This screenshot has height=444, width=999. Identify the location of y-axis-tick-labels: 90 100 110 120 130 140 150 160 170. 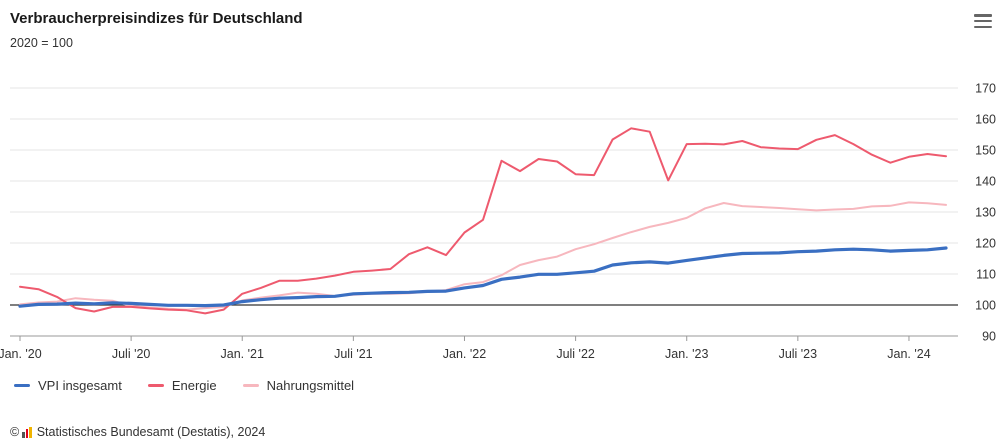
(985, 213).